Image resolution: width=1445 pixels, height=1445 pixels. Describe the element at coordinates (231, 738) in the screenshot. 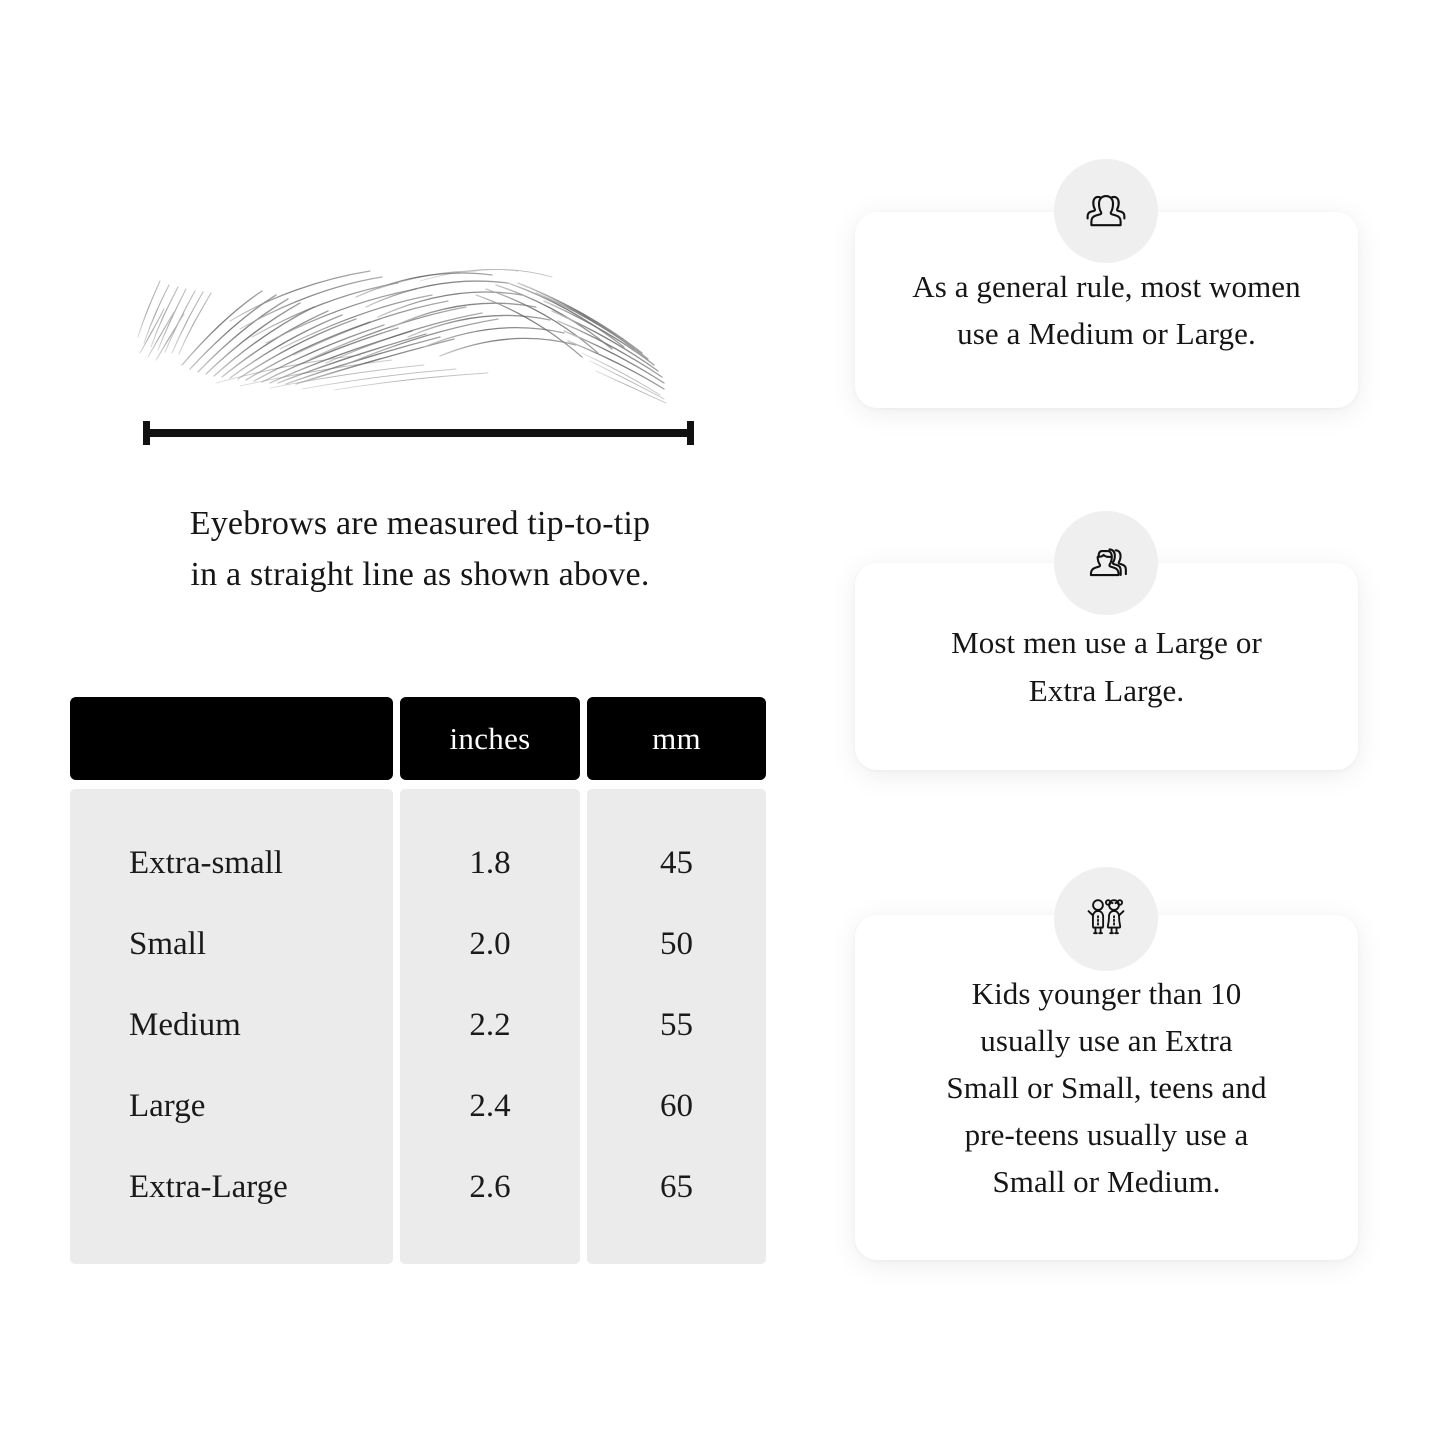

I see `column-header-size` at that location.